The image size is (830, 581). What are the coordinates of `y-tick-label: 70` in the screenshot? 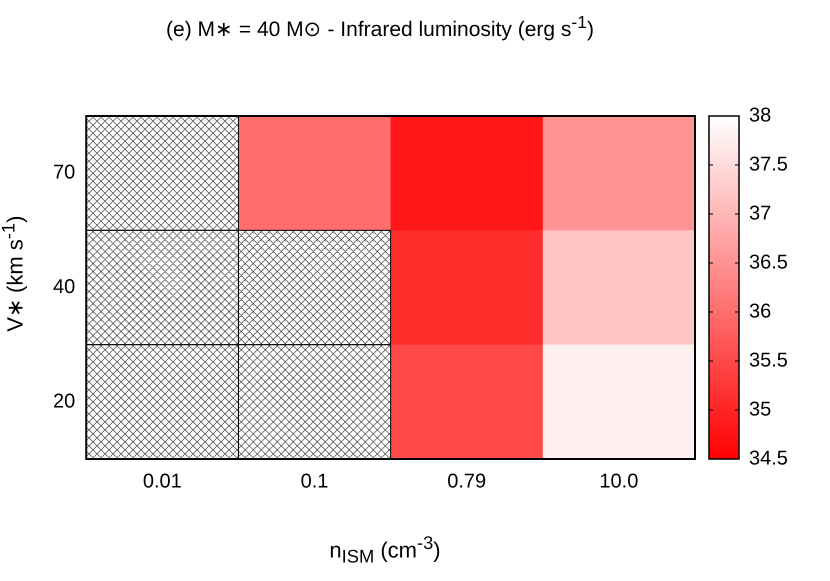 It's located at (64, 173).